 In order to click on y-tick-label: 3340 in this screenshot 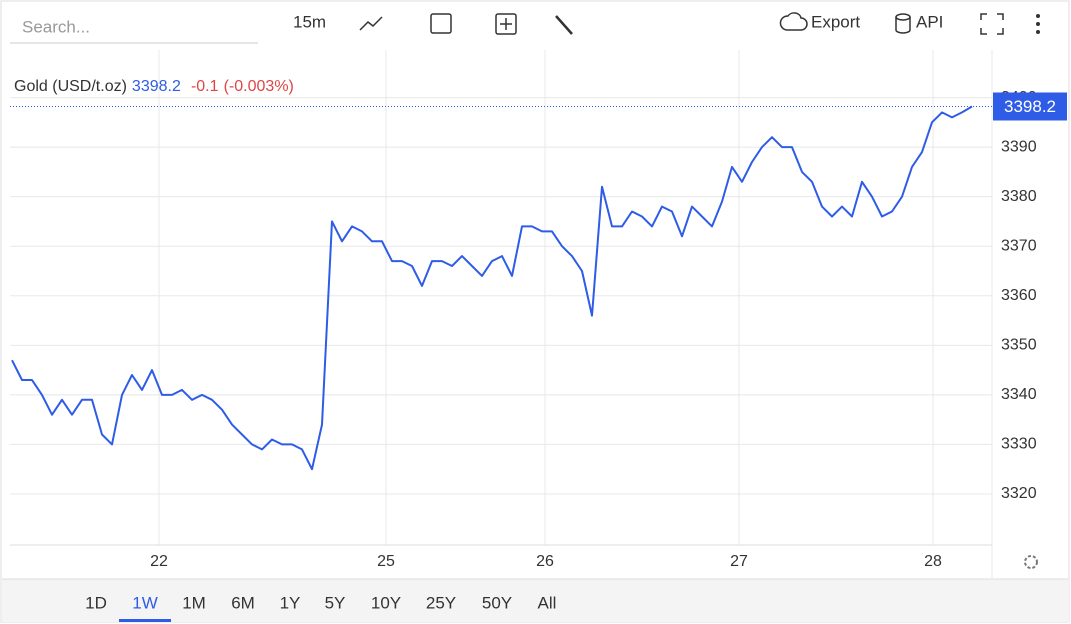, I will do `click(1019, 394)`.